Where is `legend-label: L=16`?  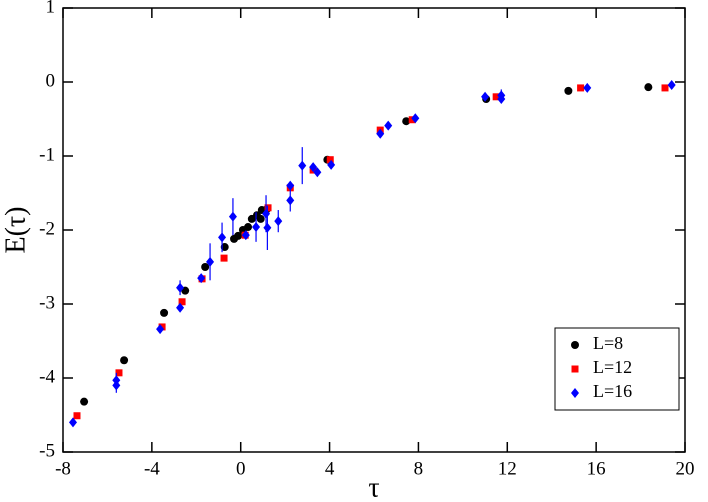 legend-label: L=16 is located at coordinates (612, 391).